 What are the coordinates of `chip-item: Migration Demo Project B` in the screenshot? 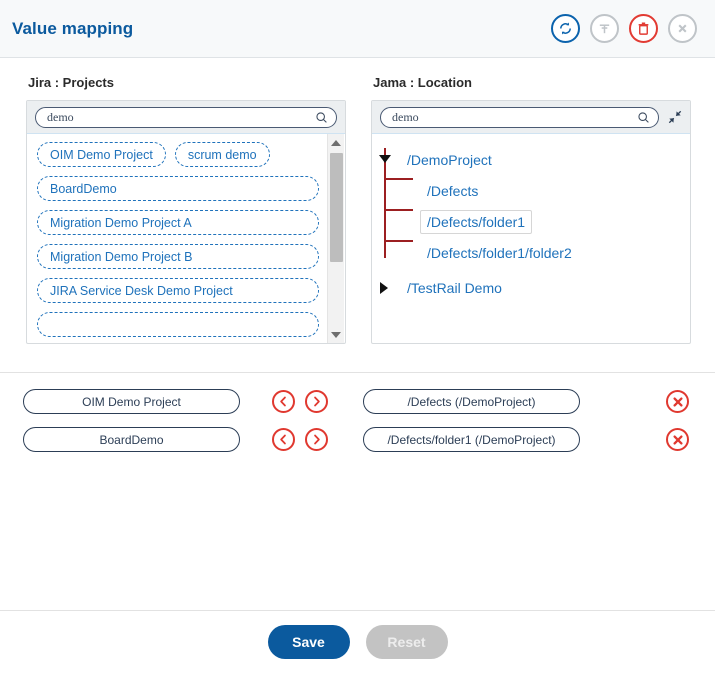 It's located at (178, 256).